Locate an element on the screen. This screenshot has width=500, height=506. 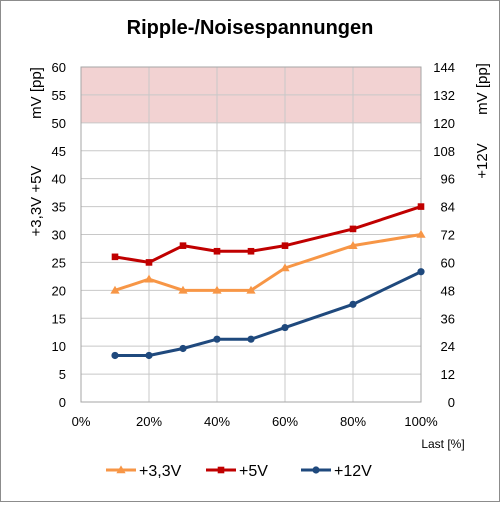
y-tick-right: 144 is located at coordinates (444, 67).